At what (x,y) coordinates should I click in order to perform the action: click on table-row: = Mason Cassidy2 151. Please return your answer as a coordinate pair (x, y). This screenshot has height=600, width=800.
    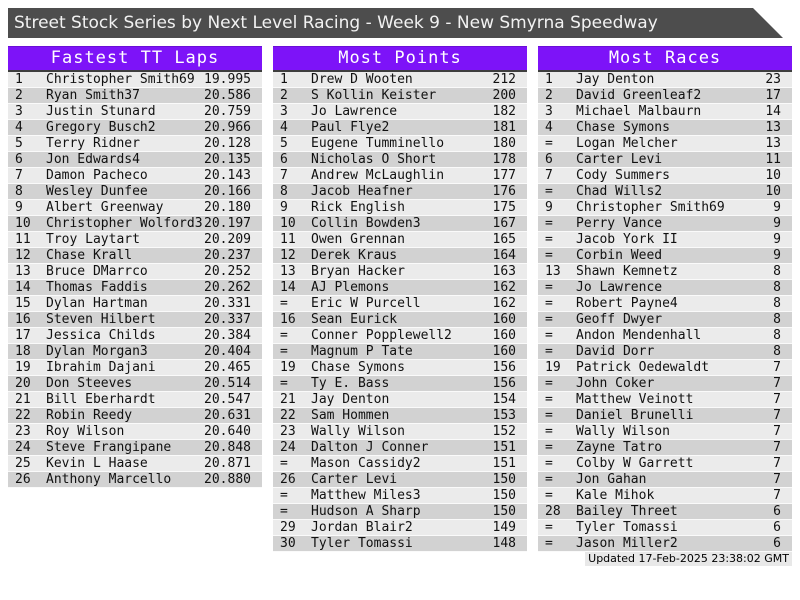
    Looking at the image, I should click on (400, 464).